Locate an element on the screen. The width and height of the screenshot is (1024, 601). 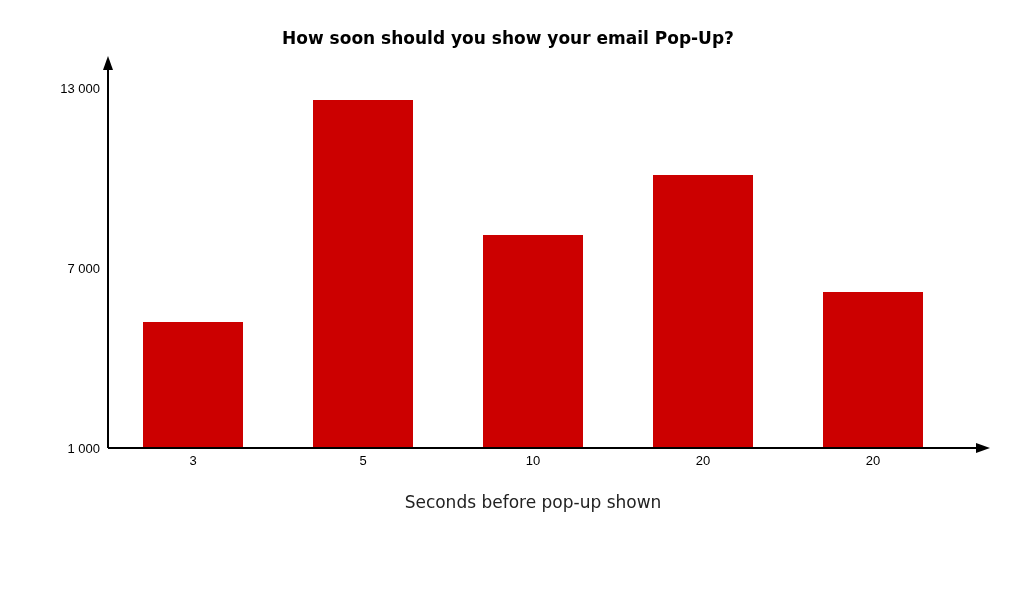
x-tick-label: 10 is located at coordinates (533, 461).